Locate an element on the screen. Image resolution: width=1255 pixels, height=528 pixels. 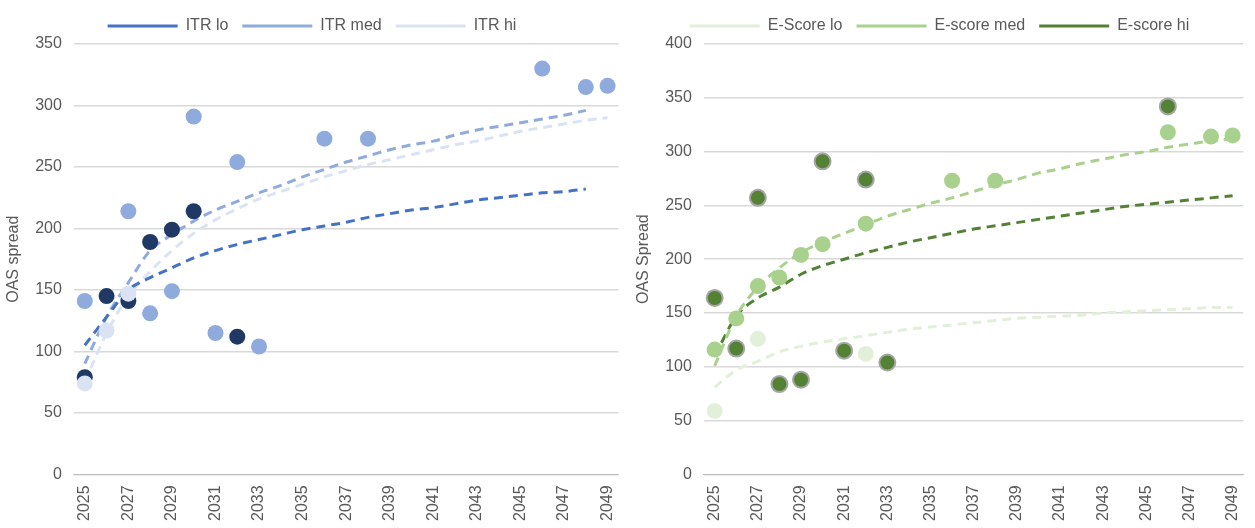
y-axis-title: OAS spread is located at coordinates (13, 259).